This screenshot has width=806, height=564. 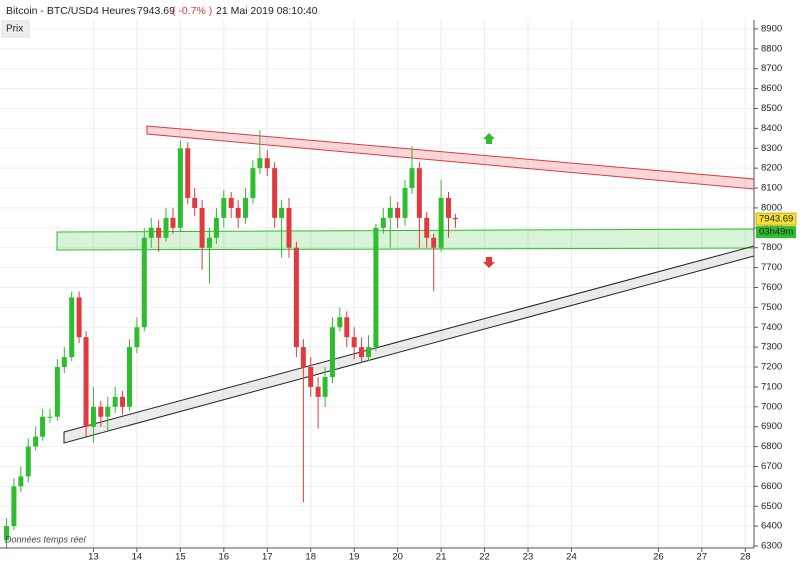 I want to click on x-tick-label: 22, so click(x=484, y=557).